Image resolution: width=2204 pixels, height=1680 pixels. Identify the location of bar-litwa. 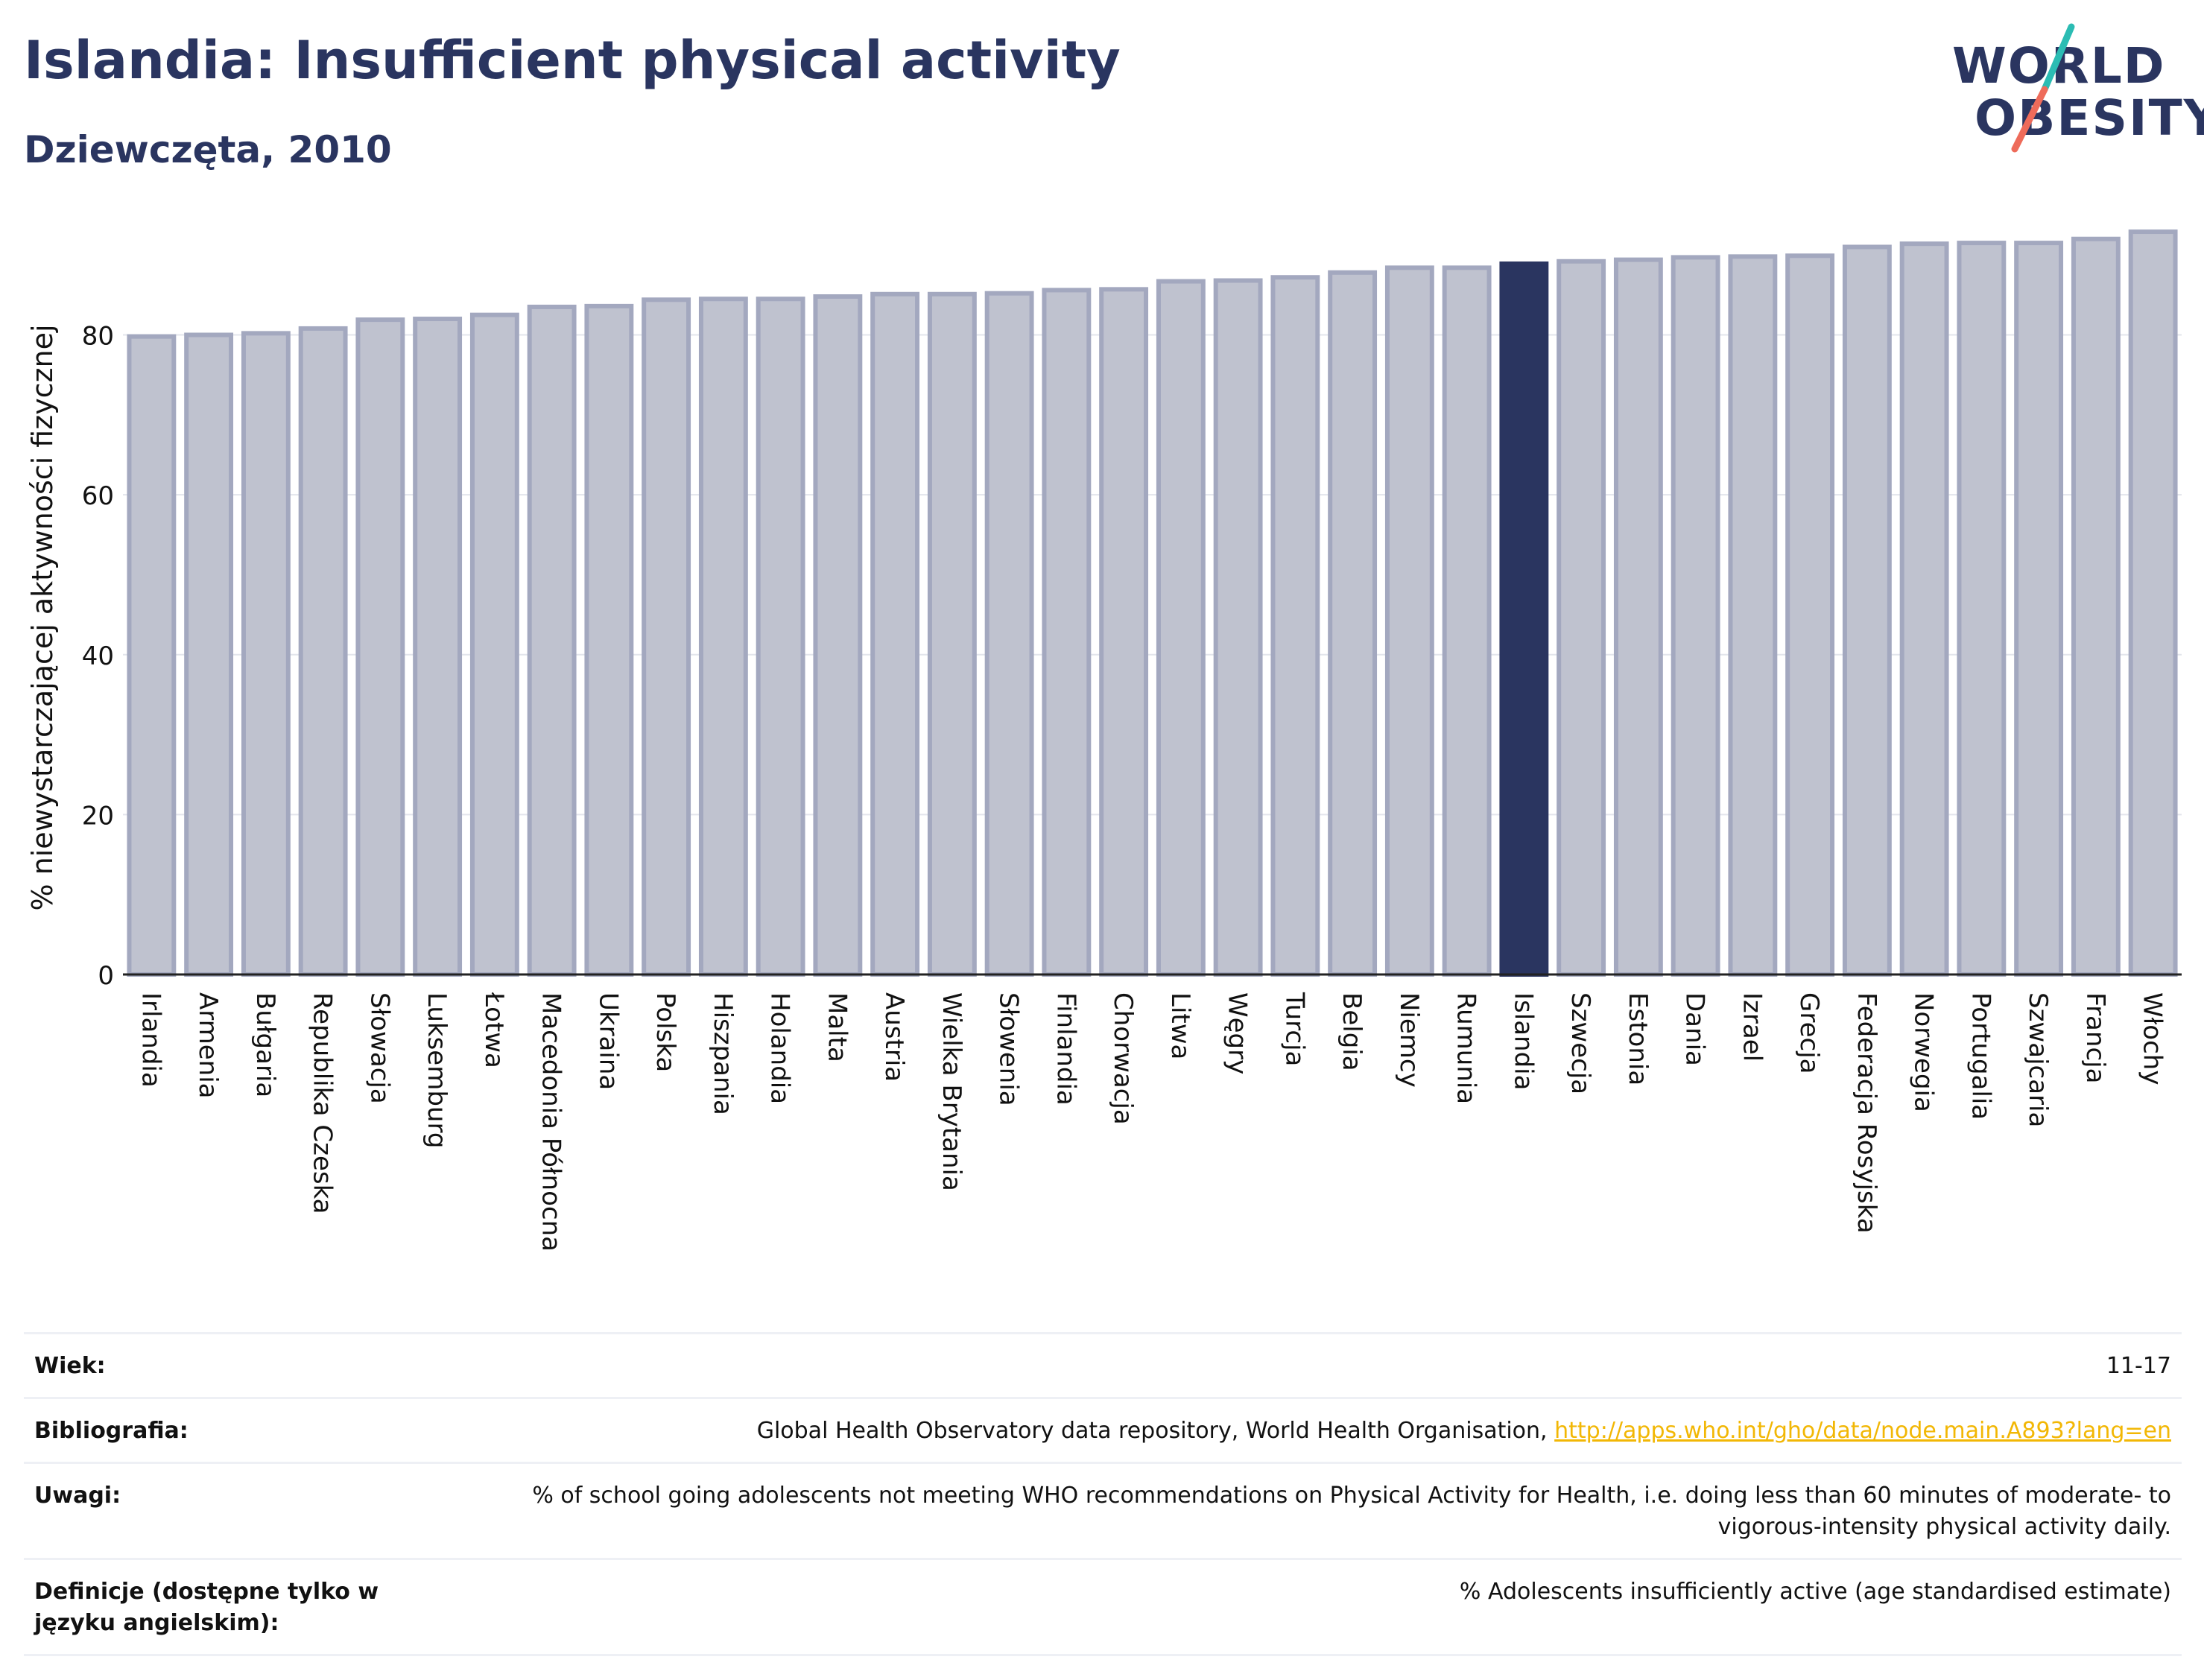
(1181, 628).